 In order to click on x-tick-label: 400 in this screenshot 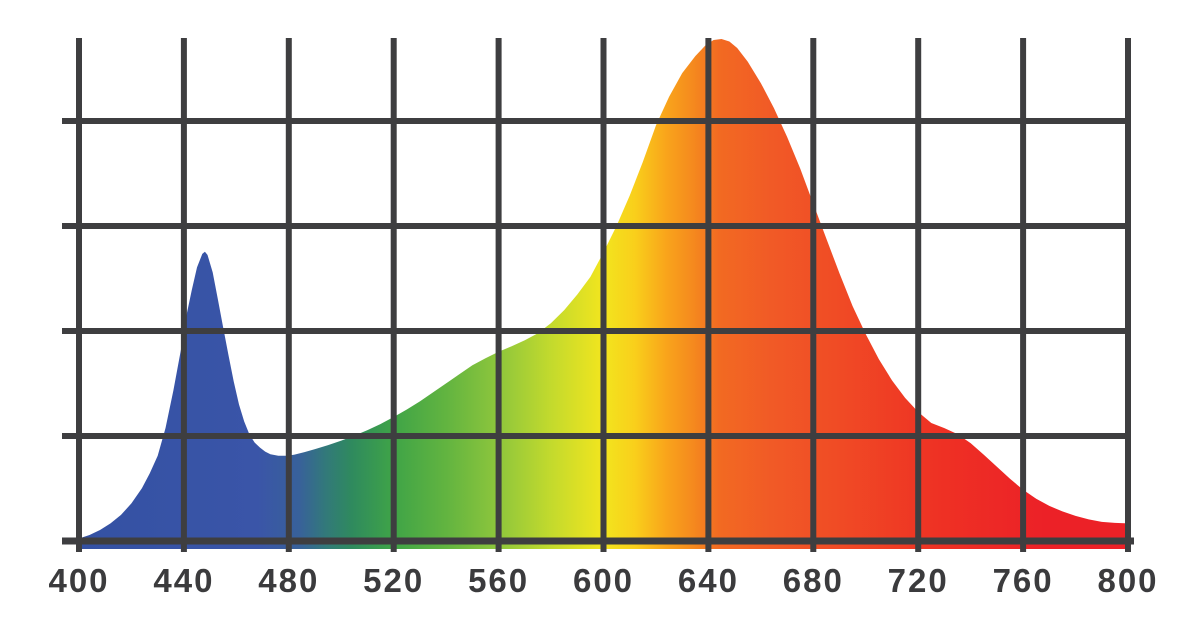, I will do `click(78, 580)`.